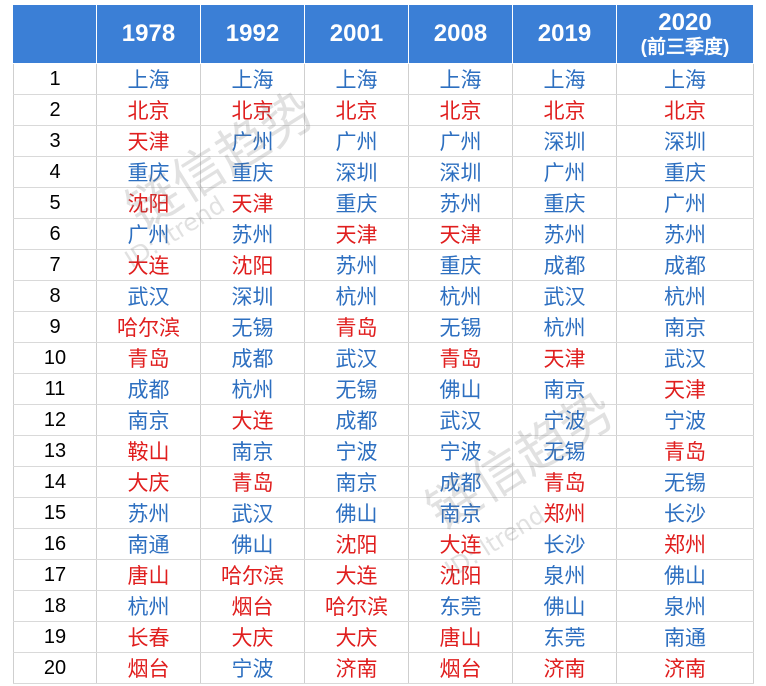  Describe the element at coordinates (55, 482) in the screenshot. I see `rank-cell: 14` at that location.